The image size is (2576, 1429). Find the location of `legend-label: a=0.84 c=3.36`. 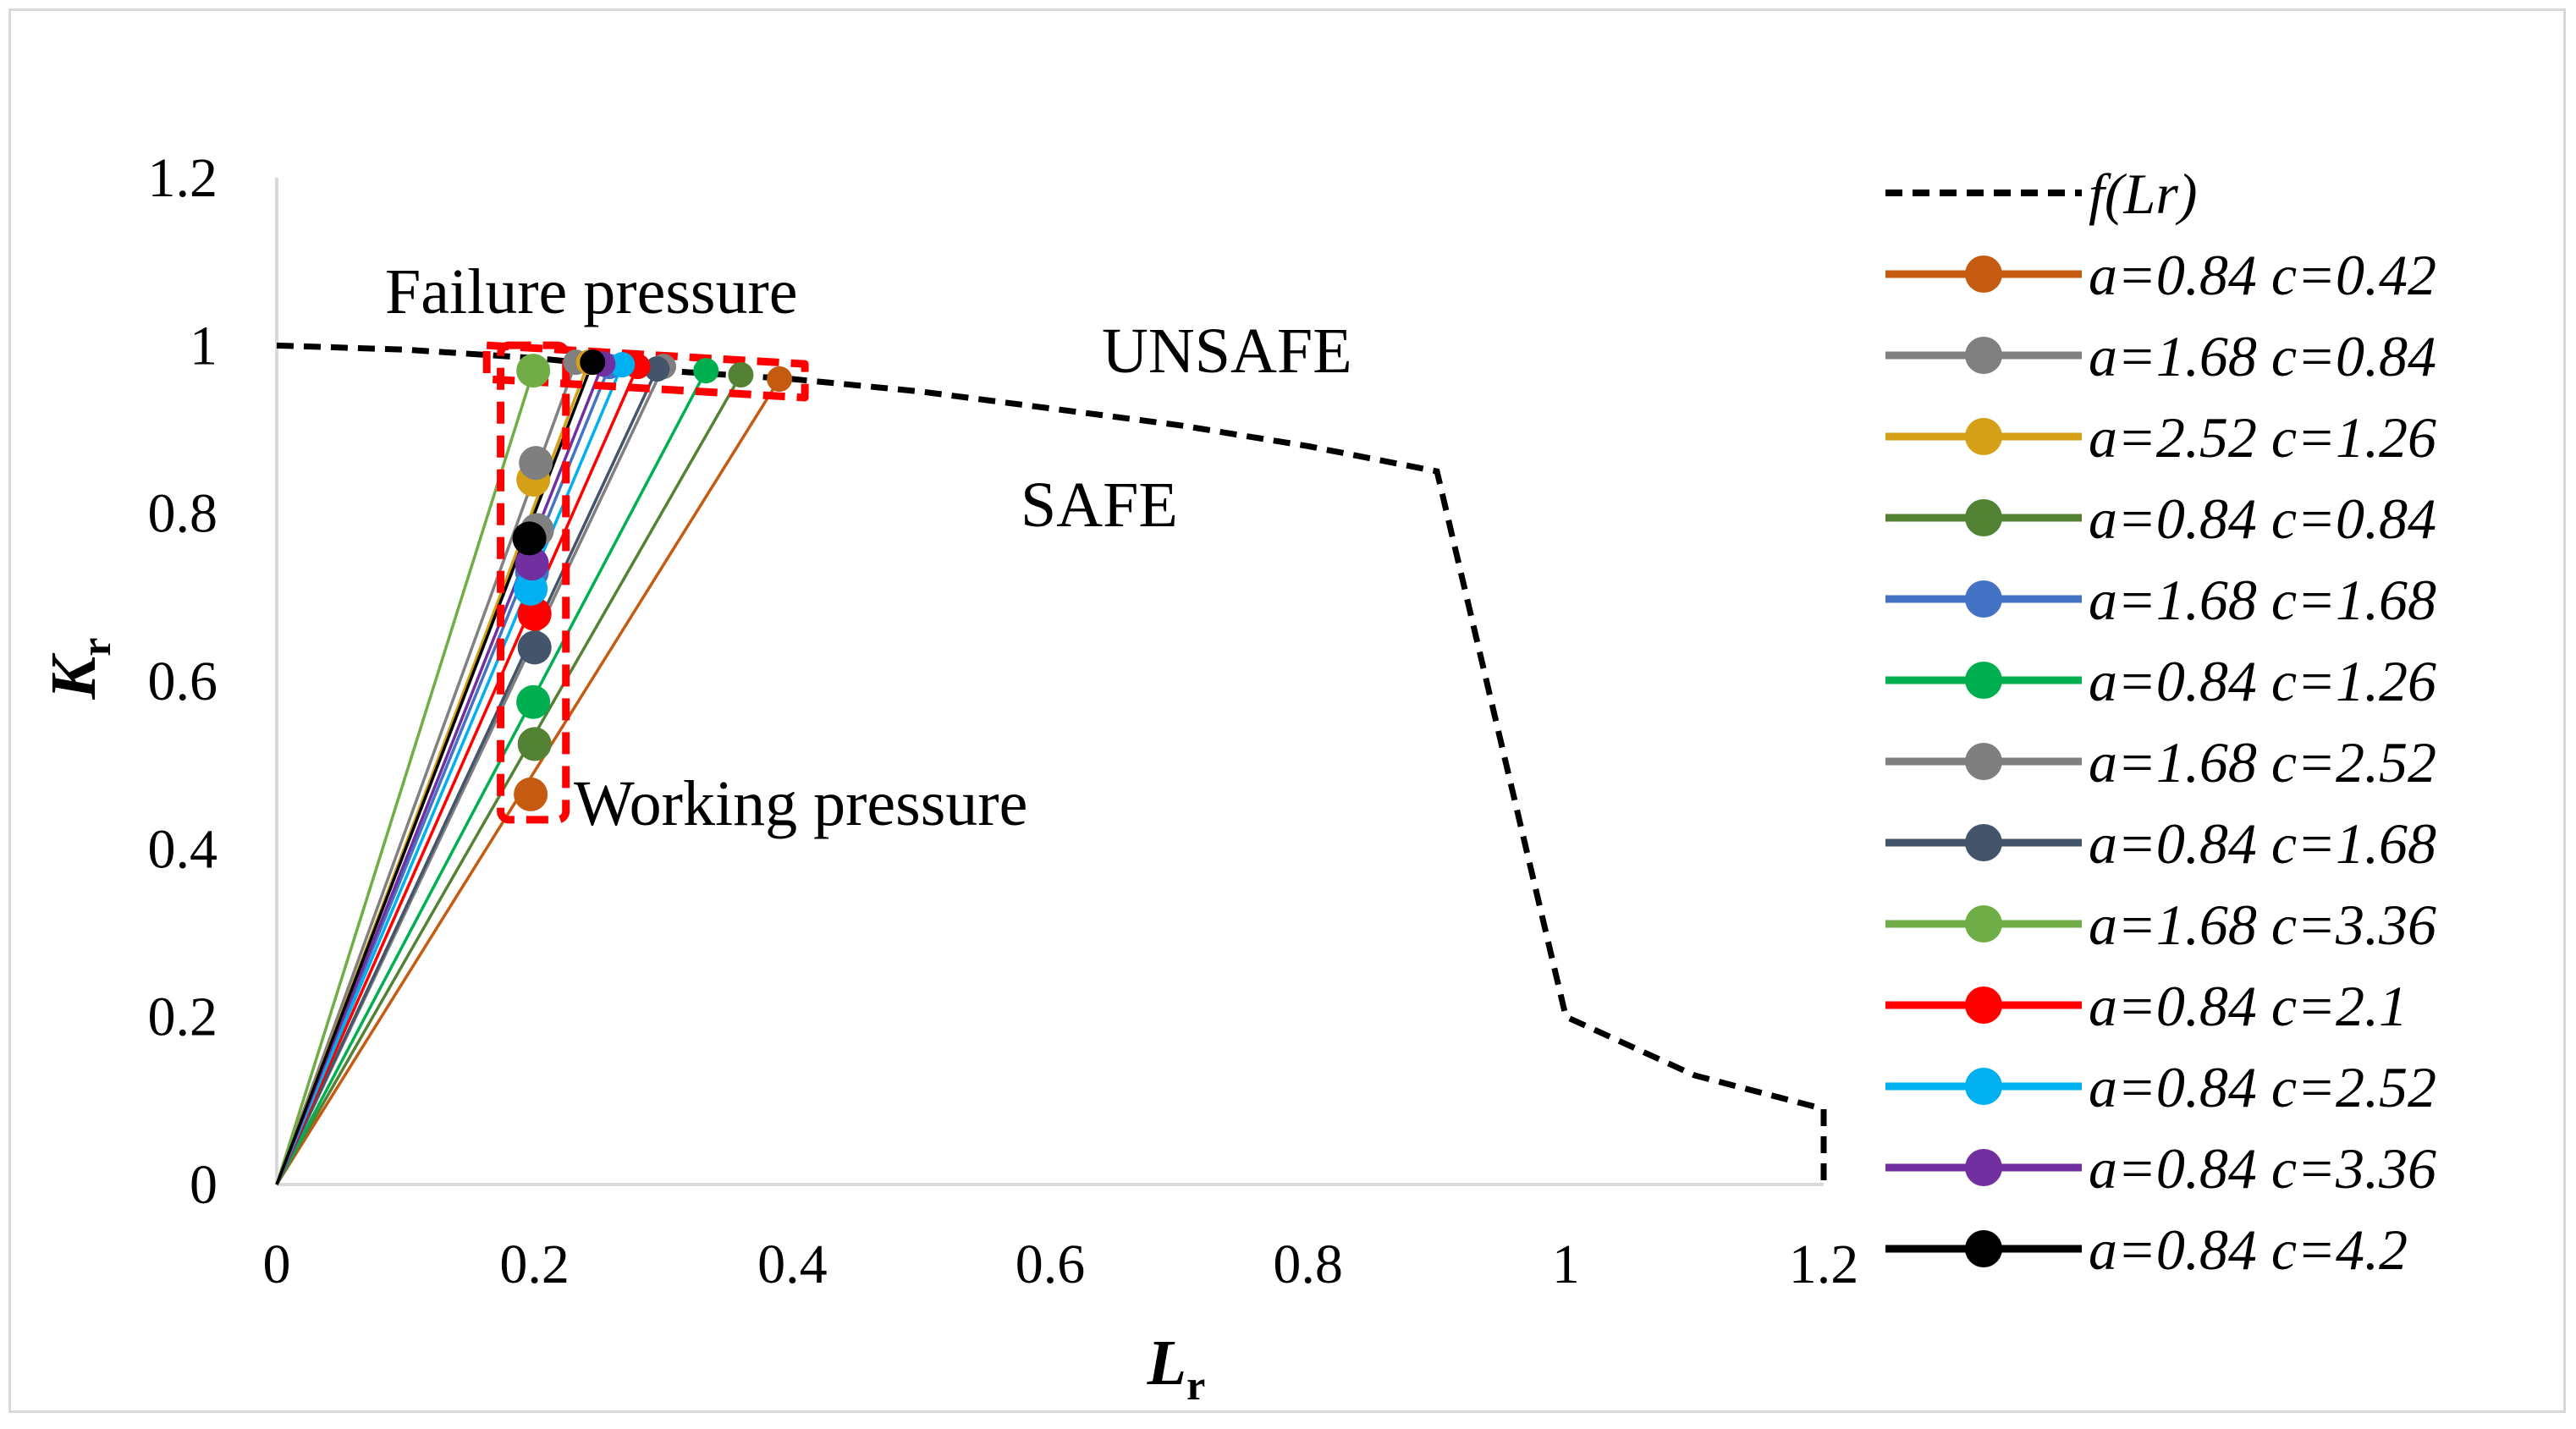

legend-label: a=0.84 c=3.36 is located at coordinates (2262, 1169).